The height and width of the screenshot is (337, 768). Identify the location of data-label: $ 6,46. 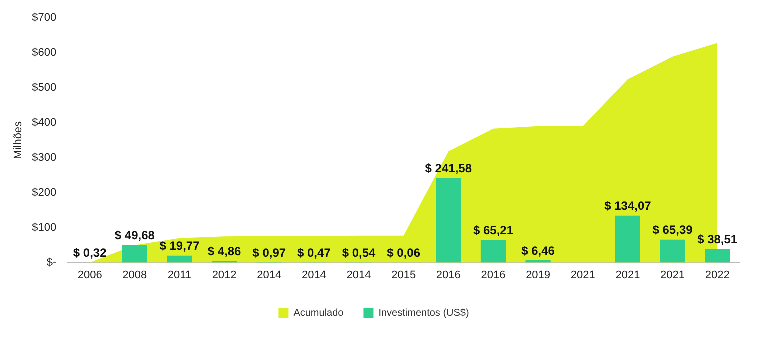
(539, 251).